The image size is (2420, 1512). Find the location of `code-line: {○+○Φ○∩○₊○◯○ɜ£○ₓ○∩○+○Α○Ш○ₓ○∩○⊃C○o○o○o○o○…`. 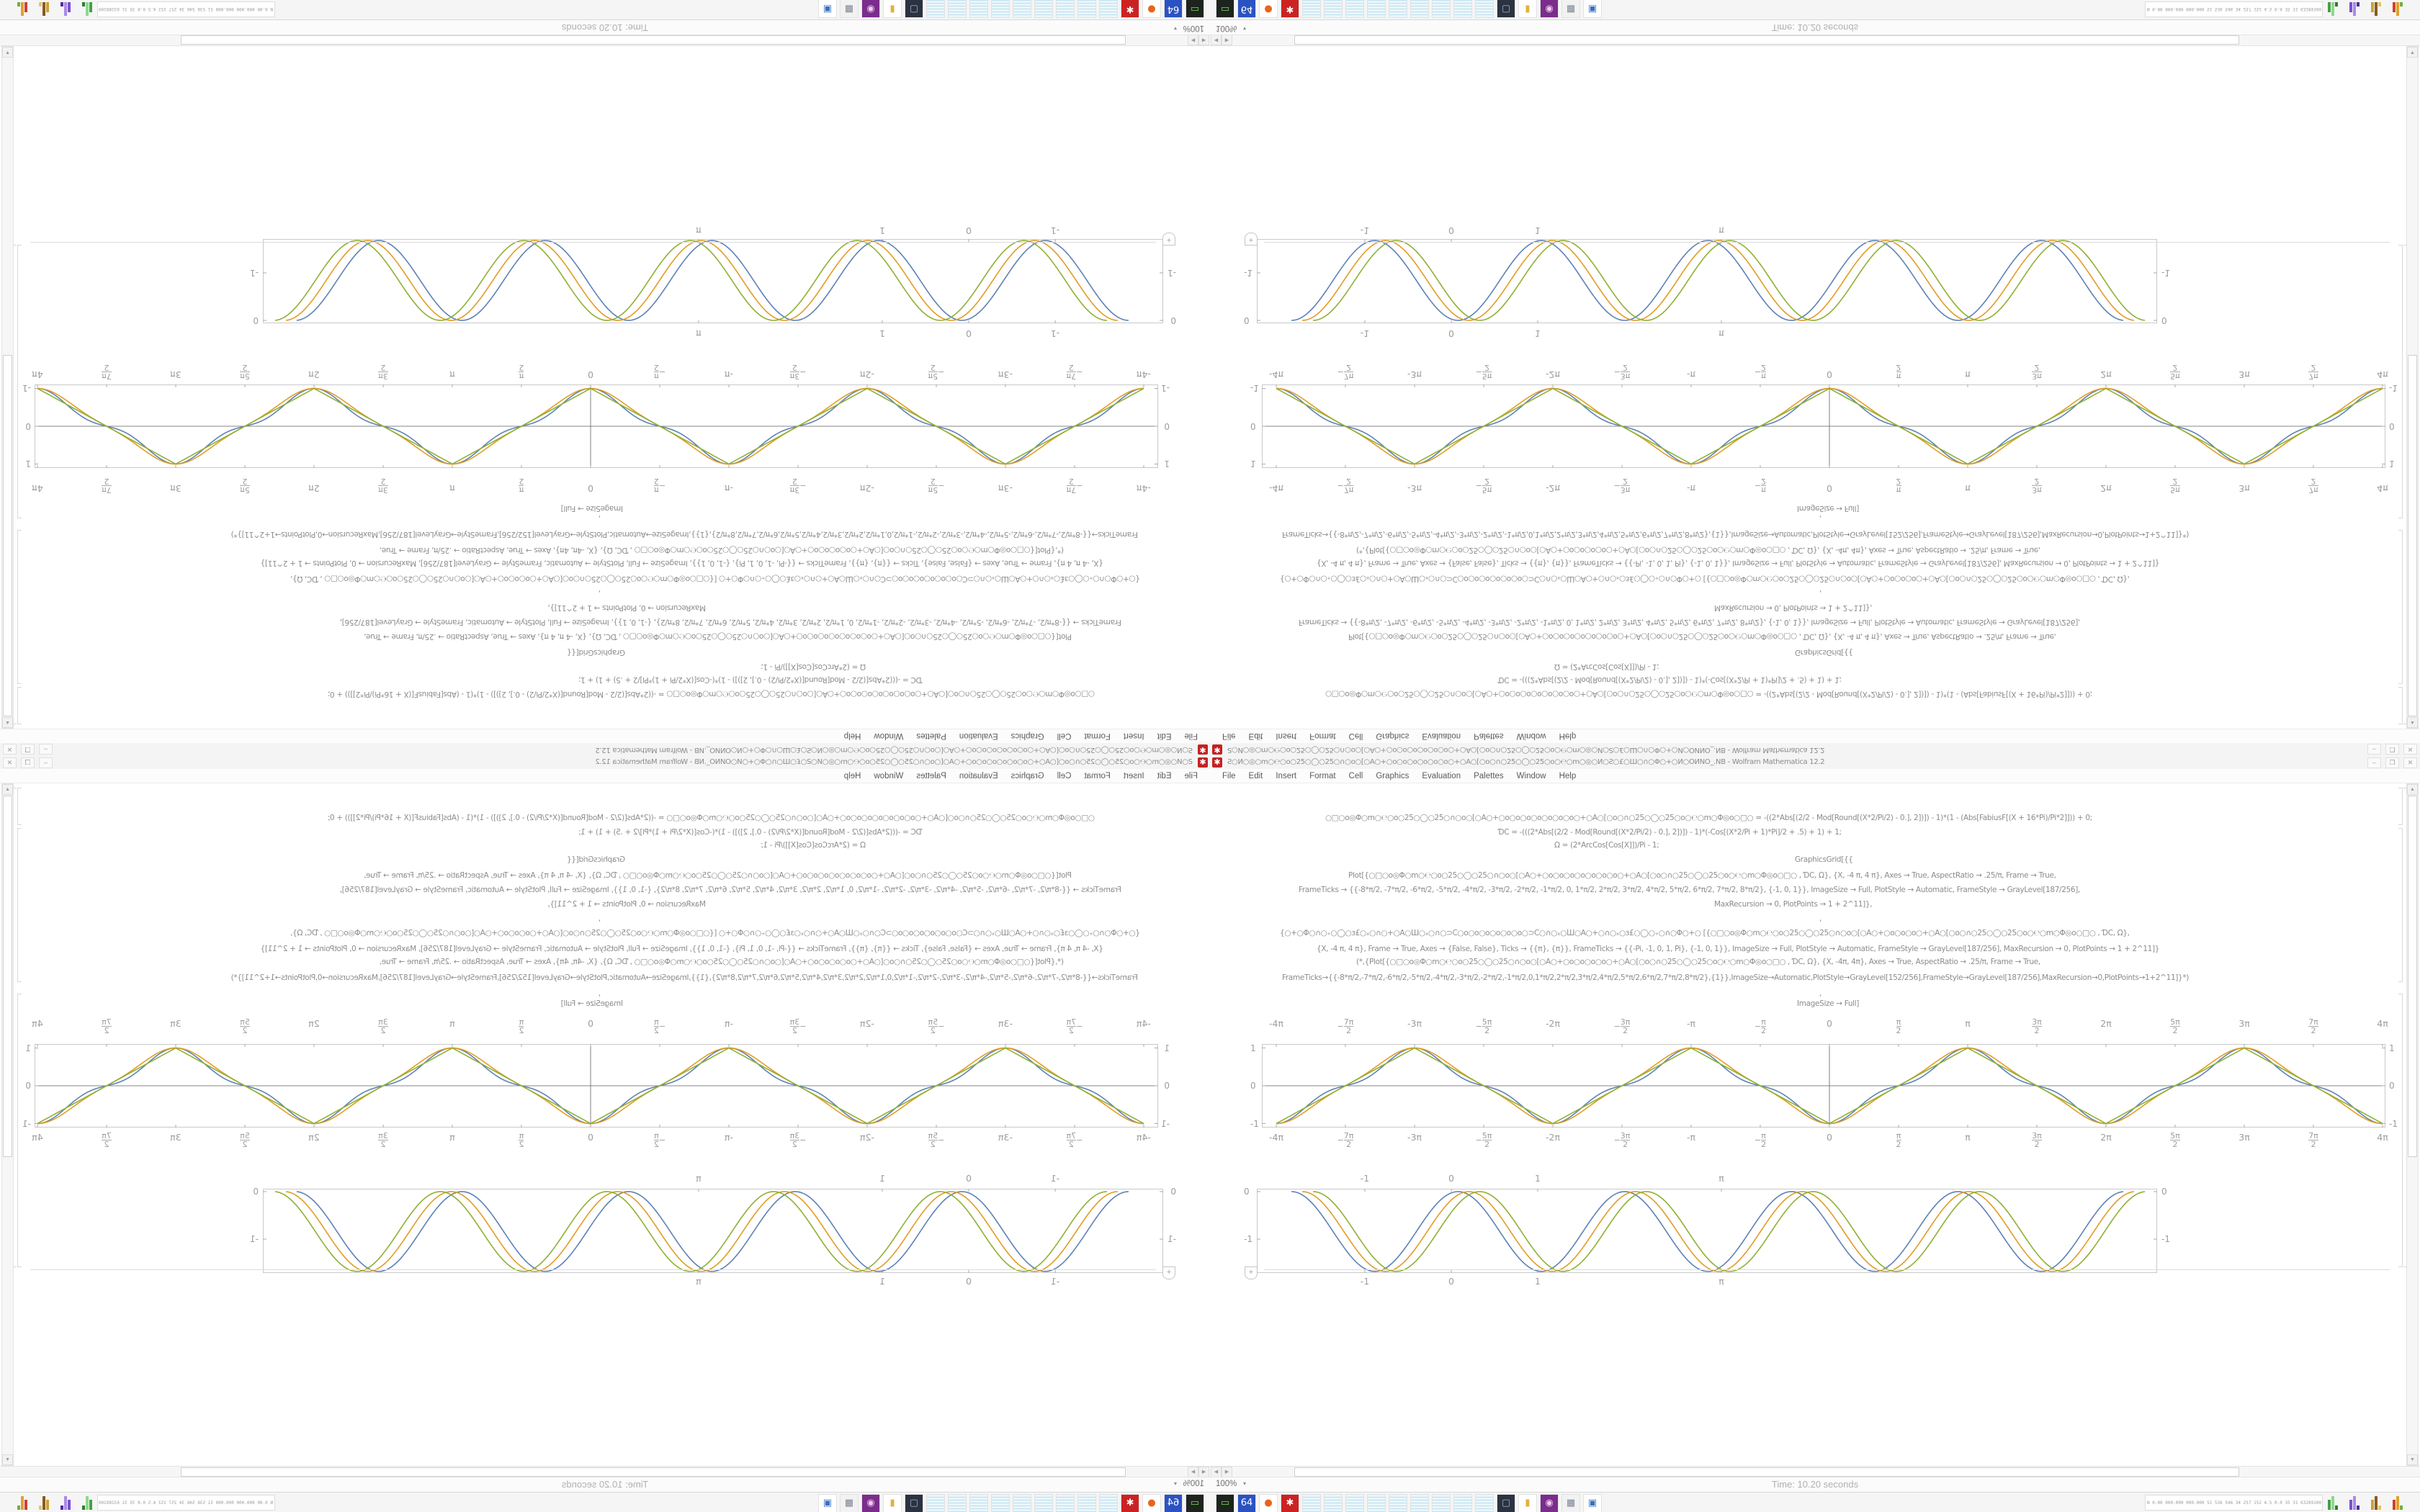

code-line: {○+○Φ○∩○₊○◯○ɜ£○ₓ○∩○+○Α○Ш○ₓ○∩○⊃C○o○o○o○o○… is located at coordinates (715, 933).